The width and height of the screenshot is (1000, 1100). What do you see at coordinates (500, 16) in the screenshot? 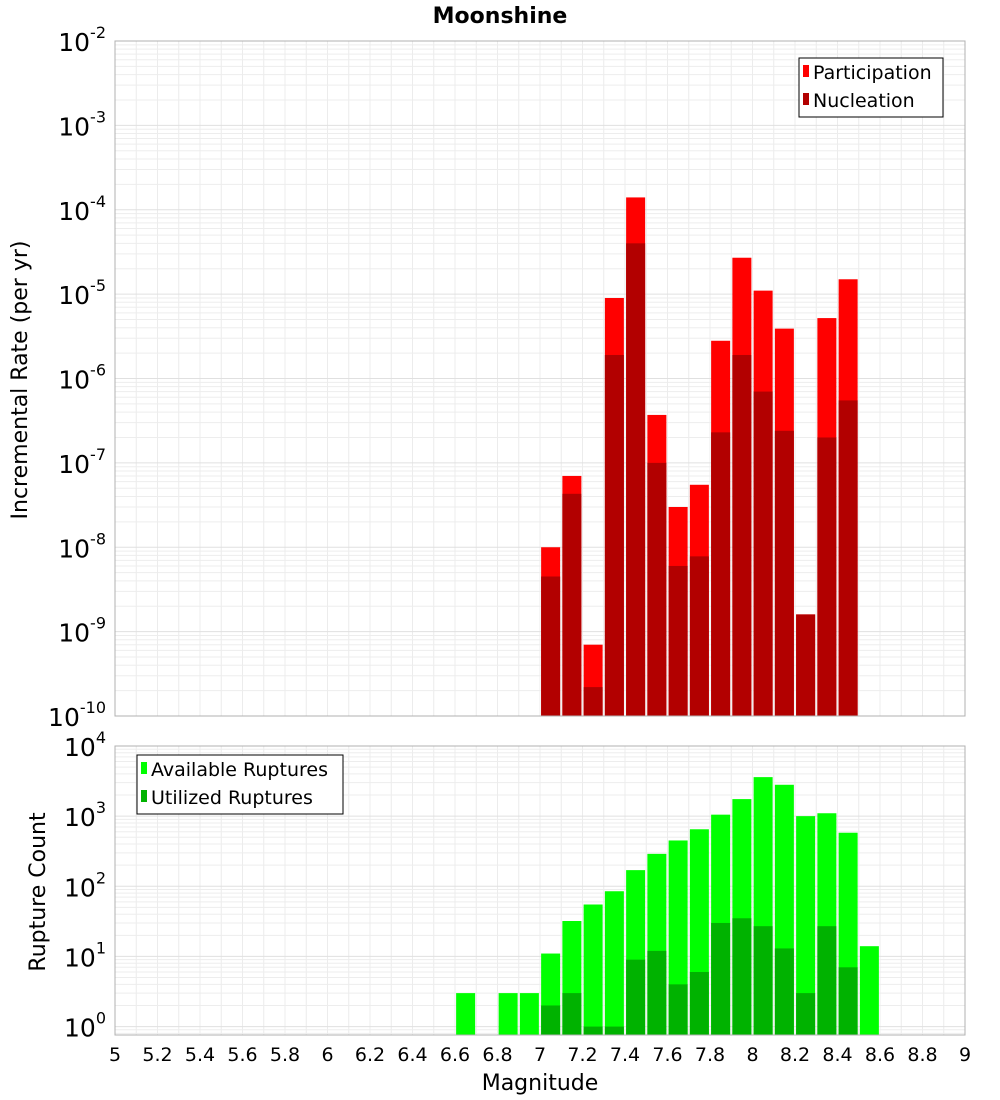
I see `chart-title: Moonshine` at bounding box center [500, 16].